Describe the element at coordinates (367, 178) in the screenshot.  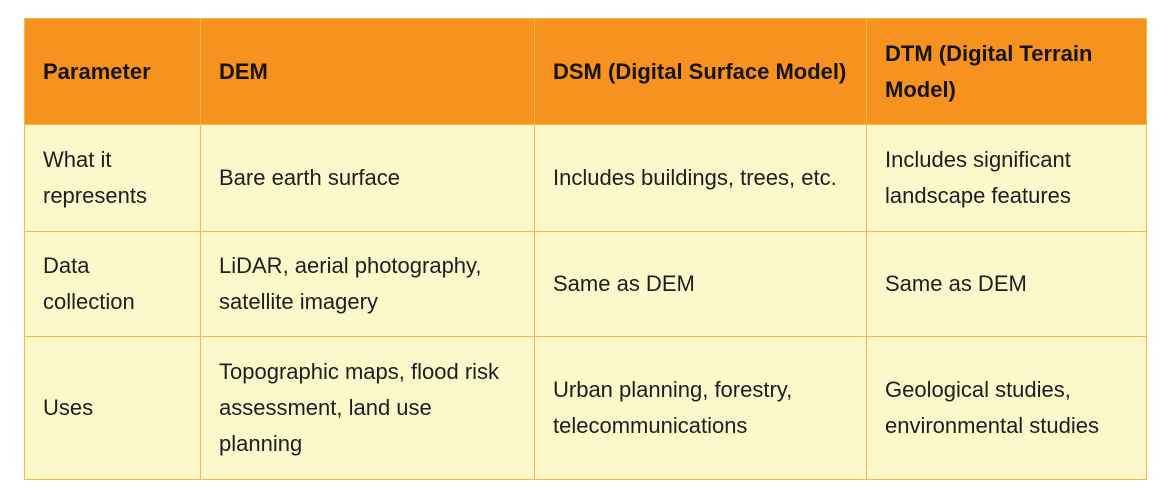
I see `cell-dem: Bare earth surface` at that location.